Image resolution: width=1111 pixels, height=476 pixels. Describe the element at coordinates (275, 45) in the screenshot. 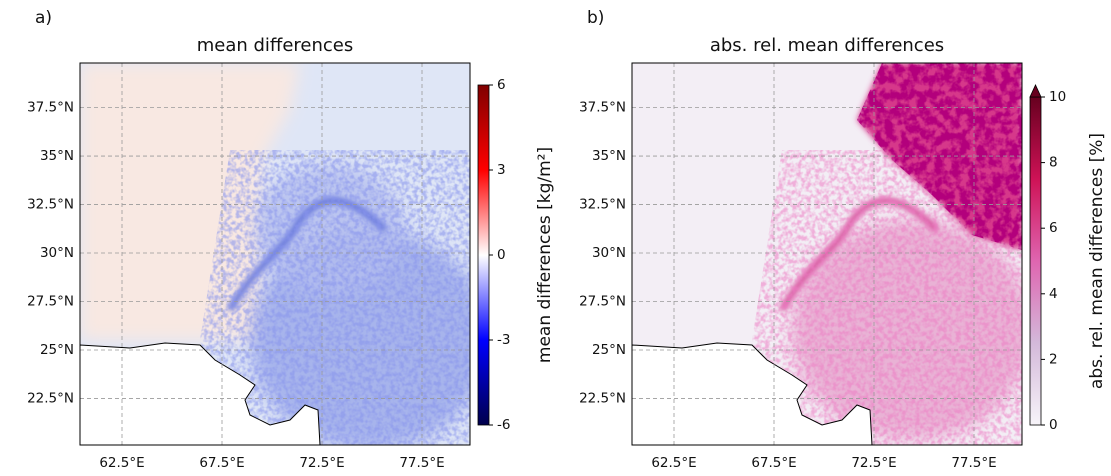

I see `panel-title: mean differences` at that location.